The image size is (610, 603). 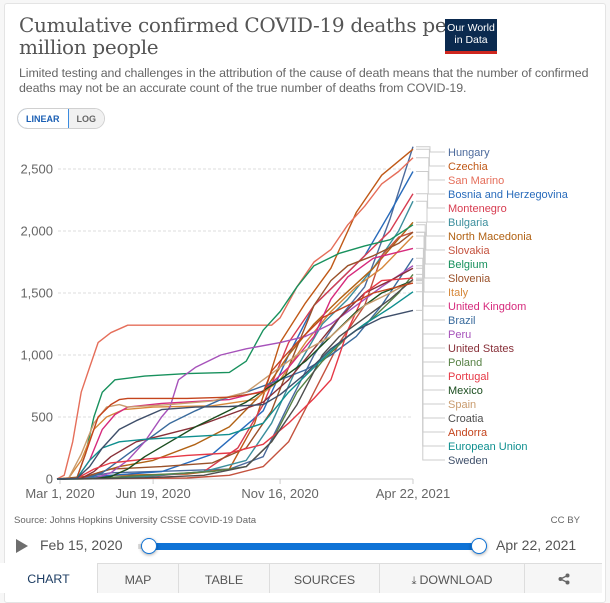 I want to click on legend-label-bulgaria: Bulgaria, so click(x=468, y=223).